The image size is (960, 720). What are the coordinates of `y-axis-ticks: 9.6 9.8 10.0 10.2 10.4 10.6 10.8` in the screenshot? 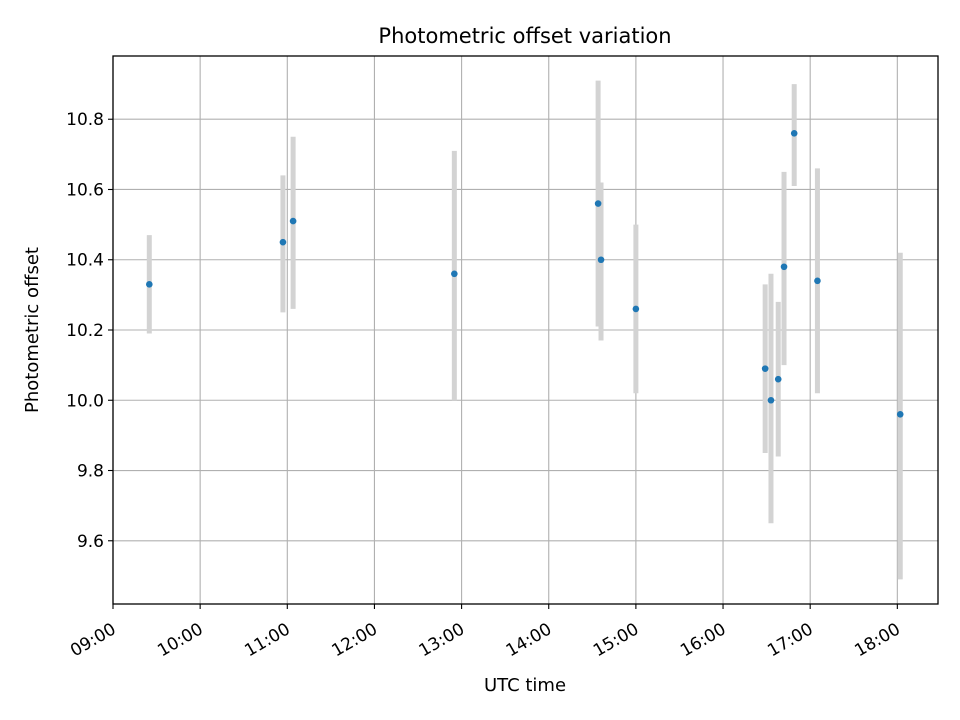 It's located at (89, 331).